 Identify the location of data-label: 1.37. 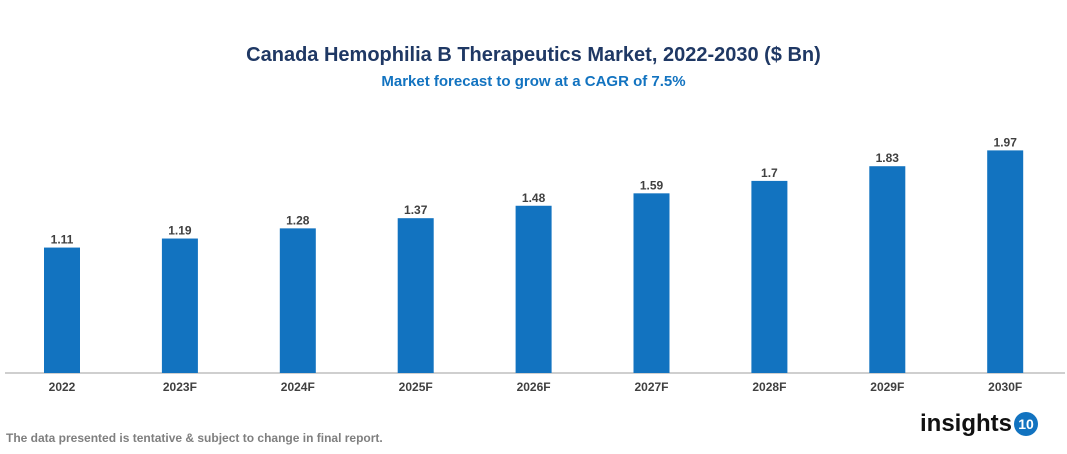
(416, 210).